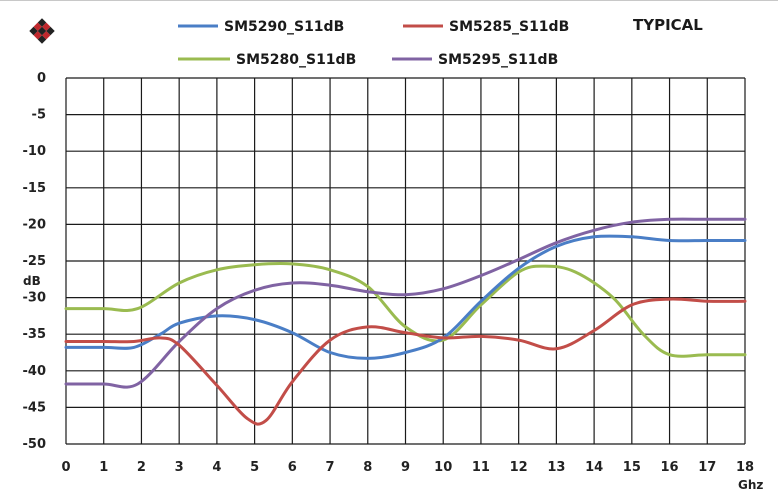  Describe the element at coordinates (35, 334) in the screenshot. I see `y-tick-label: -35` at that location.